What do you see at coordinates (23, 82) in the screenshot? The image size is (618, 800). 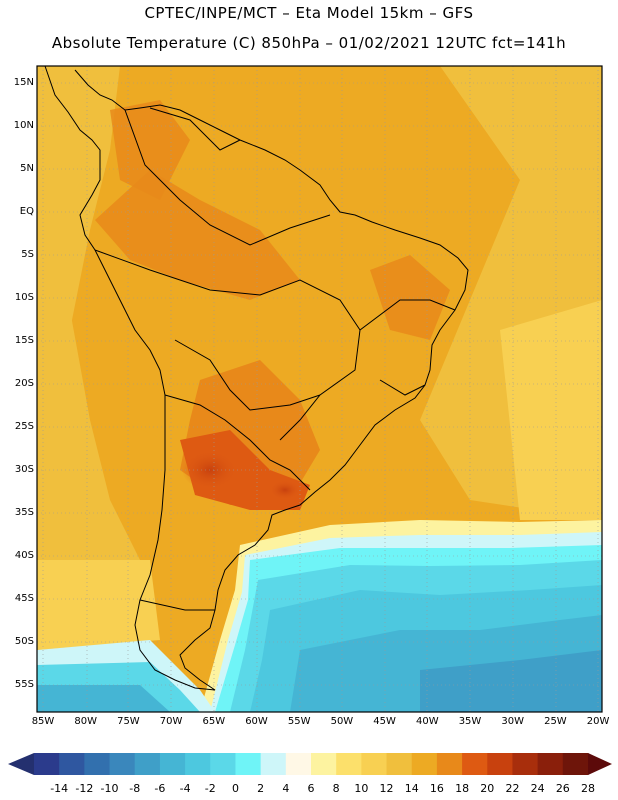 I see `lat-label: 15N` at bounding box center [23, 82].